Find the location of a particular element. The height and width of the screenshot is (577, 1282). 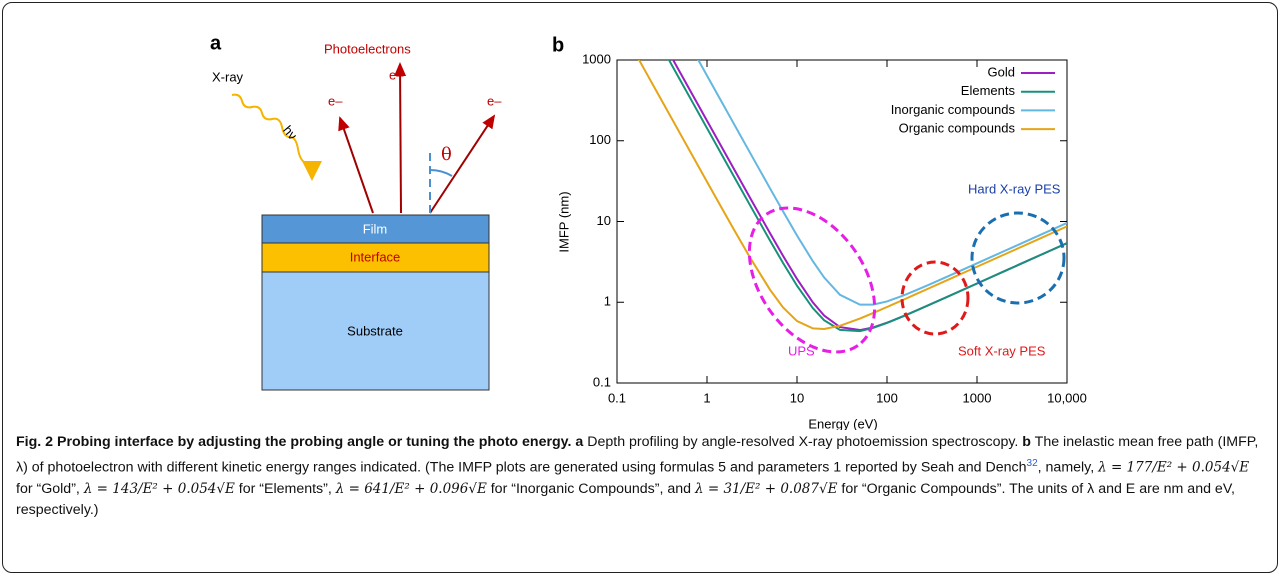

hv-label: hν is located at coordinates (290, 132).